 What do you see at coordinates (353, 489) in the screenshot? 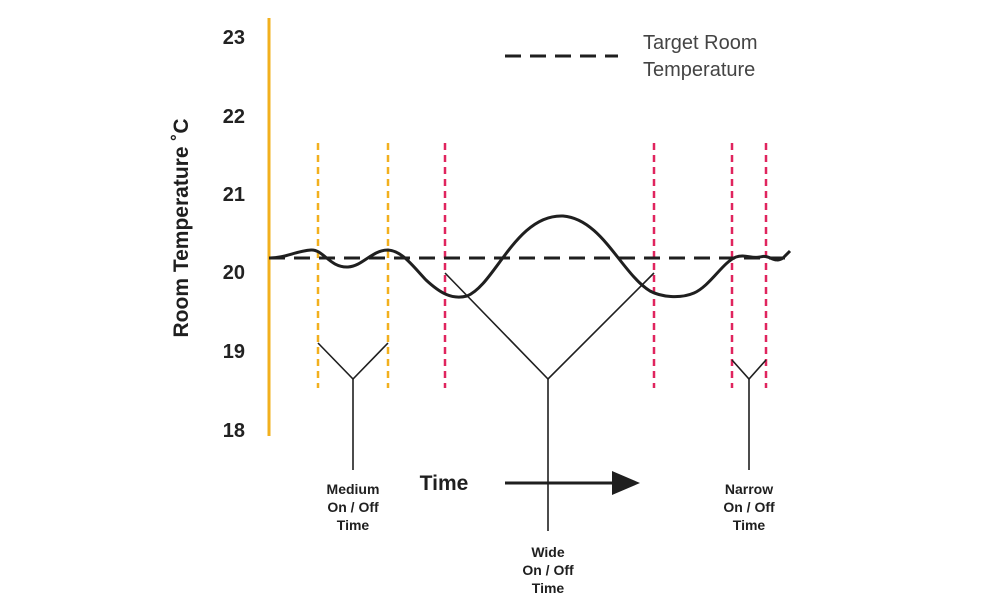
I see `annotation-medium-line1: Medium` at bounding box center [353, 489].